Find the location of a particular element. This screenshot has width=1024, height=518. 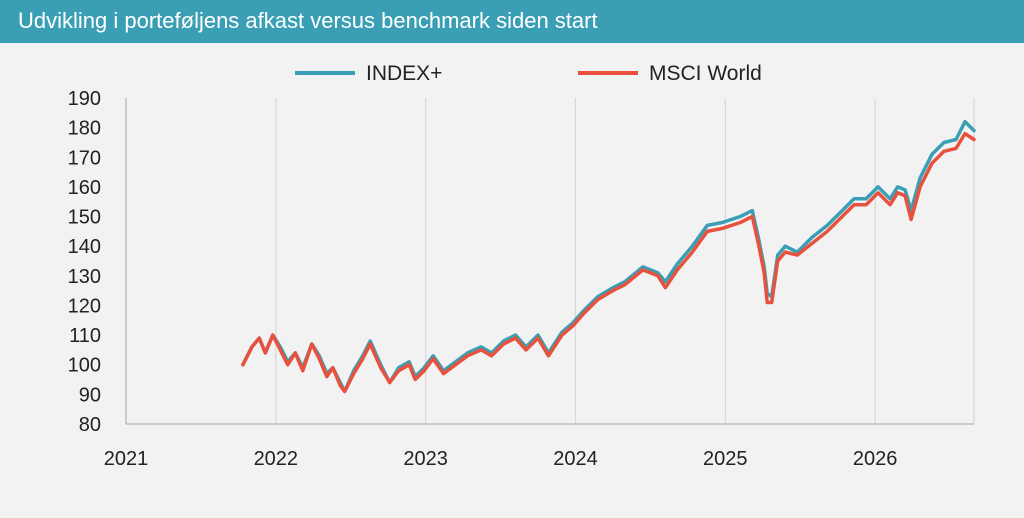

x-tick-label: 2025 is located at coordinates (725, 459).